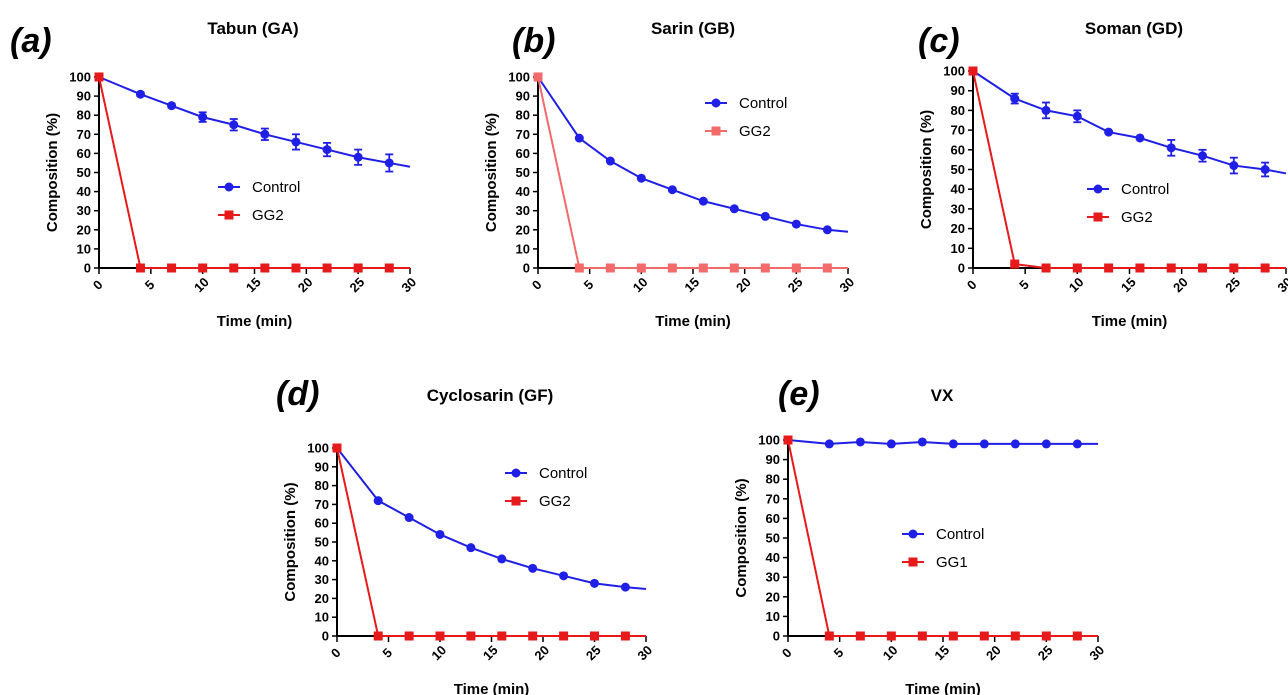  Describe the element at coordinates (490, 395) in the screenshot. I see `chart-title: Cyclosarin (GF)` at that location.